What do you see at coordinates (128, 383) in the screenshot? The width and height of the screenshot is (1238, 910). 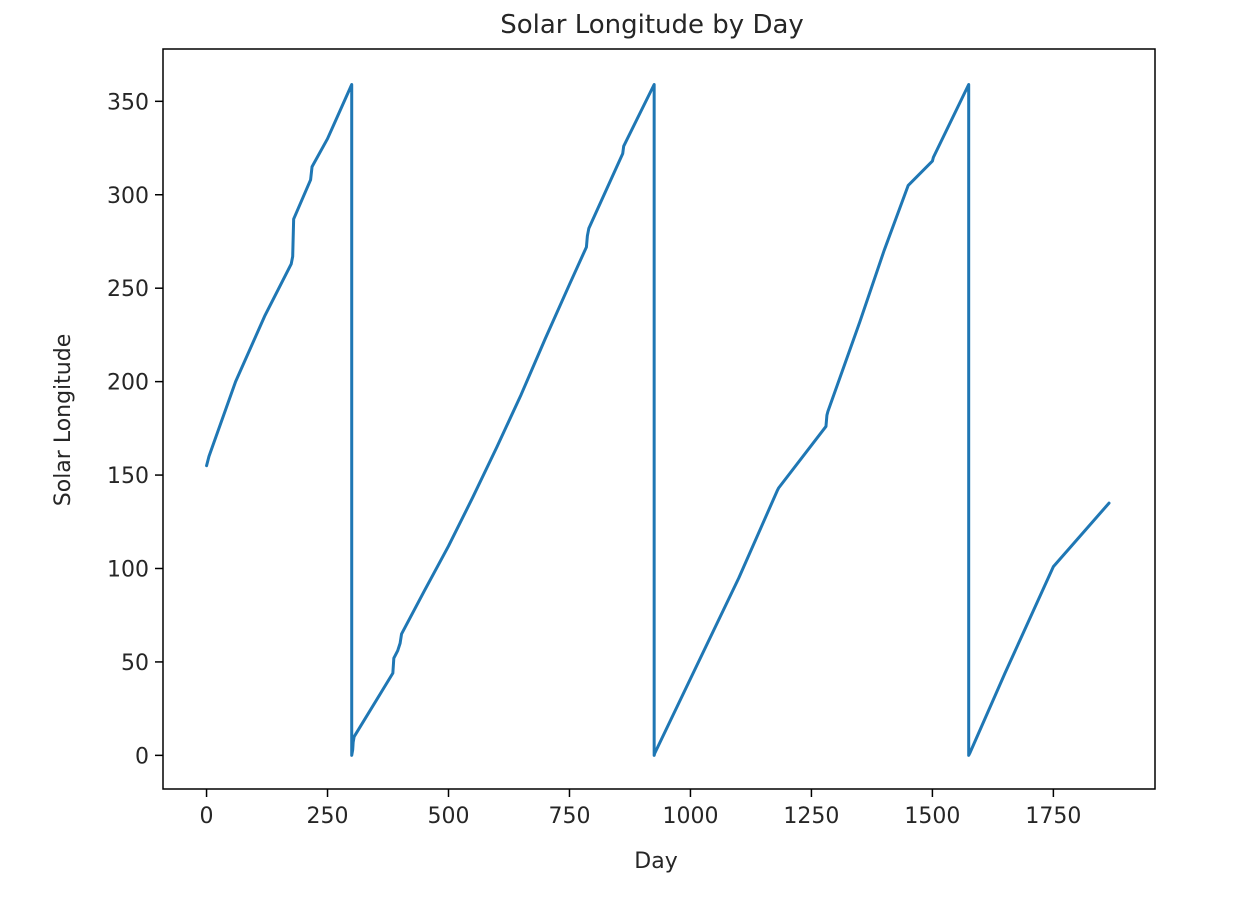 I see `y-tick-label: 200` at bounding box center [128, 383].